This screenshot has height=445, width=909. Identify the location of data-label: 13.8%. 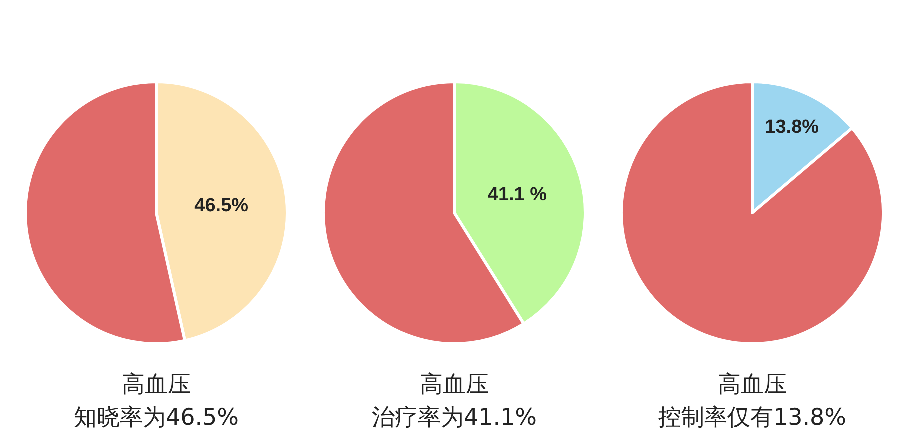
(792, 127).